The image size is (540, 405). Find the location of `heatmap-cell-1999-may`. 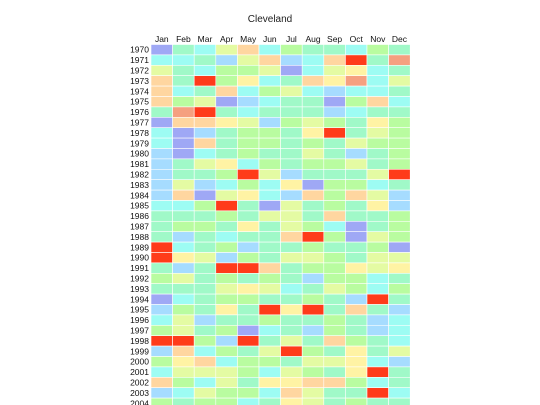

heatmap-cell-1999-may is located at coordinates (248, 351).